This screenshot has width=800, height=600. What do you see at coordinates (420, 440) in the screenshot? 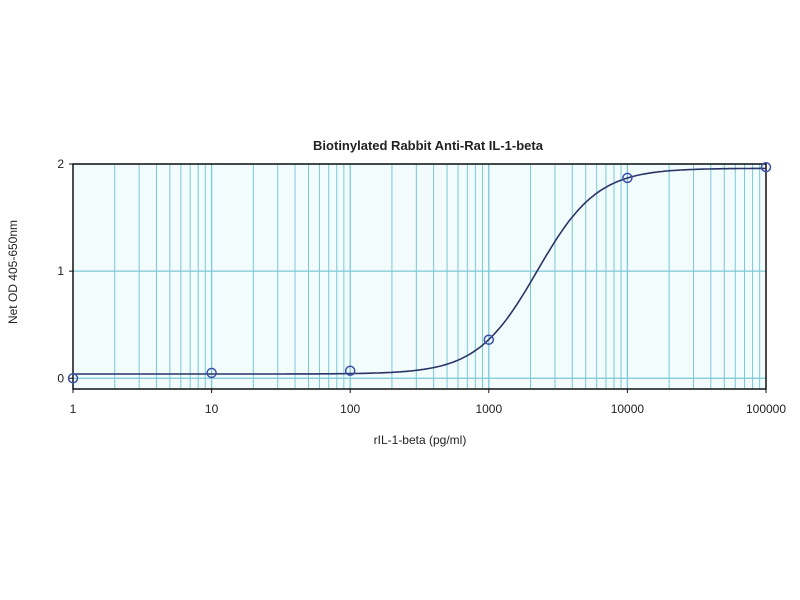
I see `x-axis-label: rIL-1-beta (pg/ml)` at bounding box center [420, 440].